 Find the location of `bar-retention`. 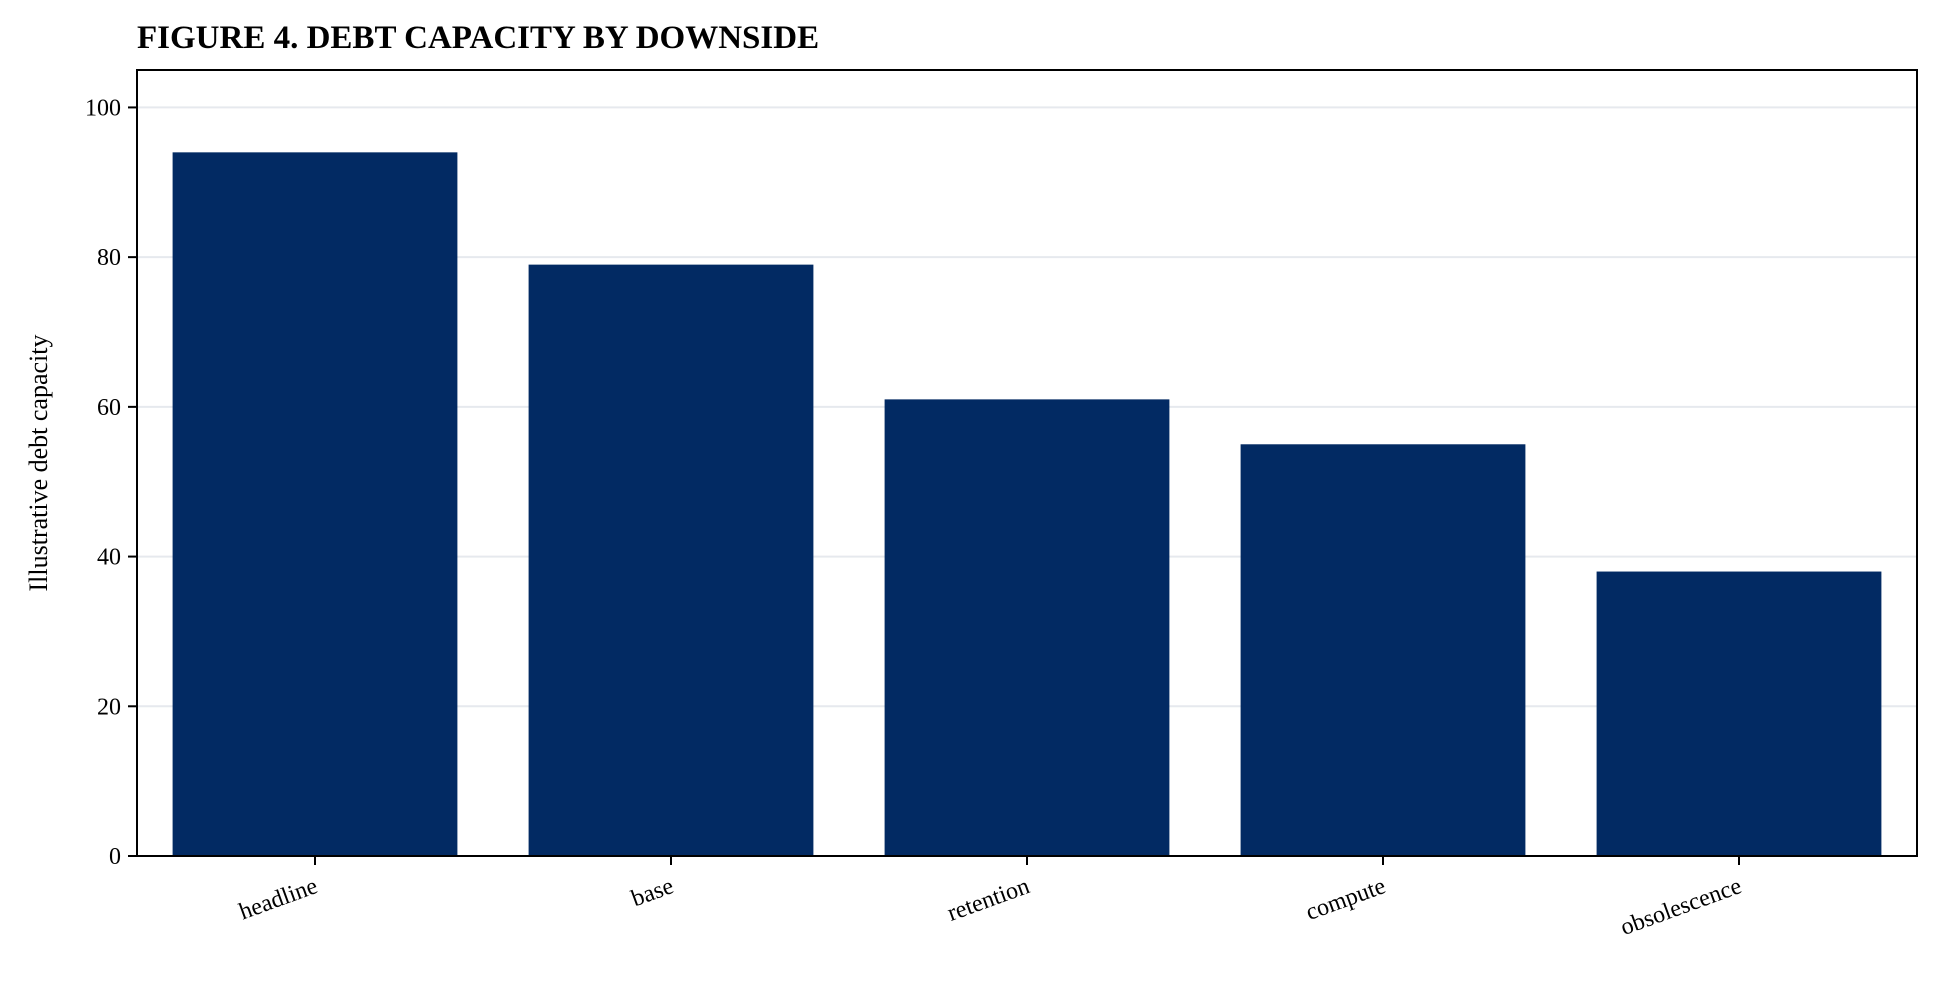

bar-retention is located at coordinates (1027, 627).